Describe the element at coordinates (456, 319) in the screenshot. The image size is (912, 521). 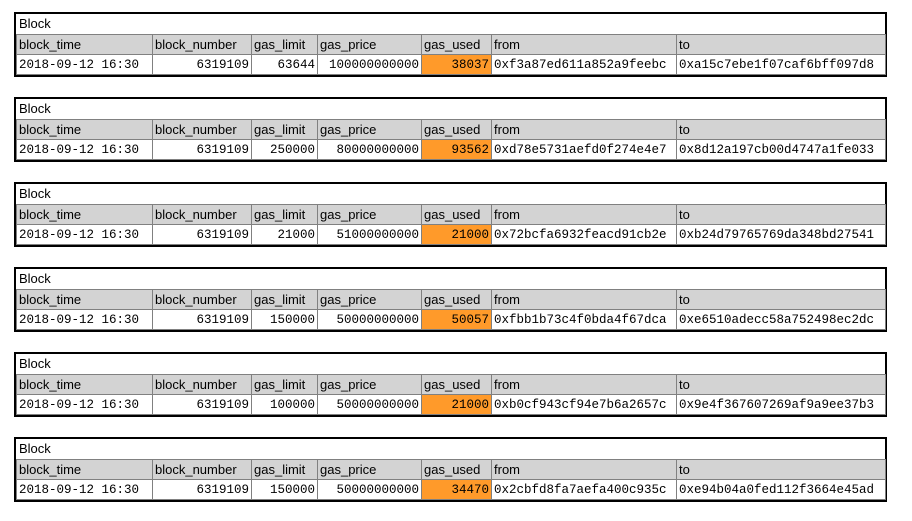
I see `cell-gas-used: 50057` at that location.